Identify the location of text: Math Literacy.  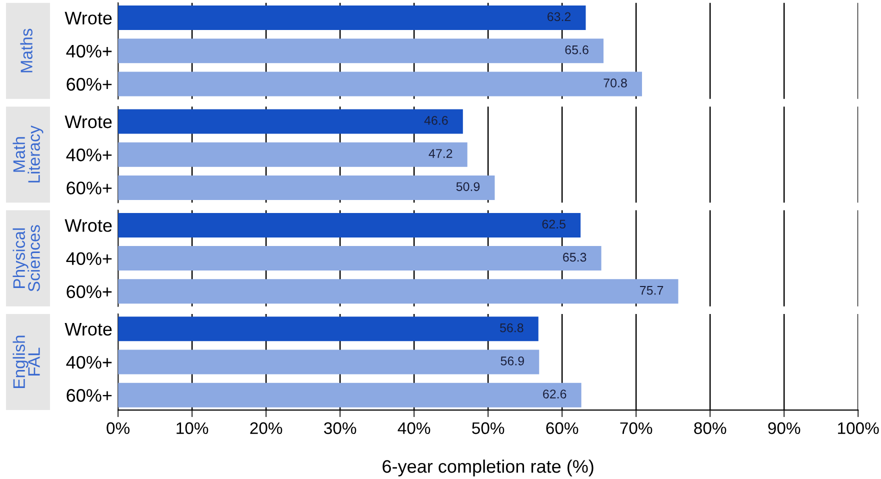
(28, 153).